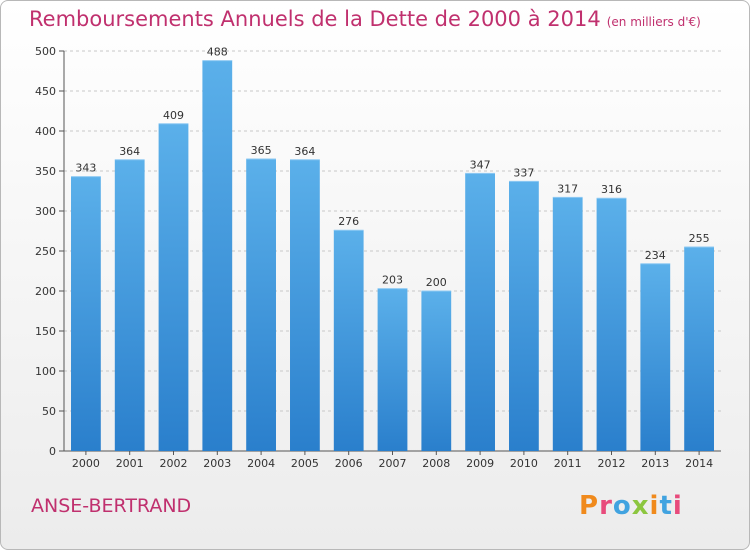 This screenshot has width=750, height=550. Describe the element at coordinates (436, 463) in the screenshot. I see `x-tick-label: 2008` at that location.